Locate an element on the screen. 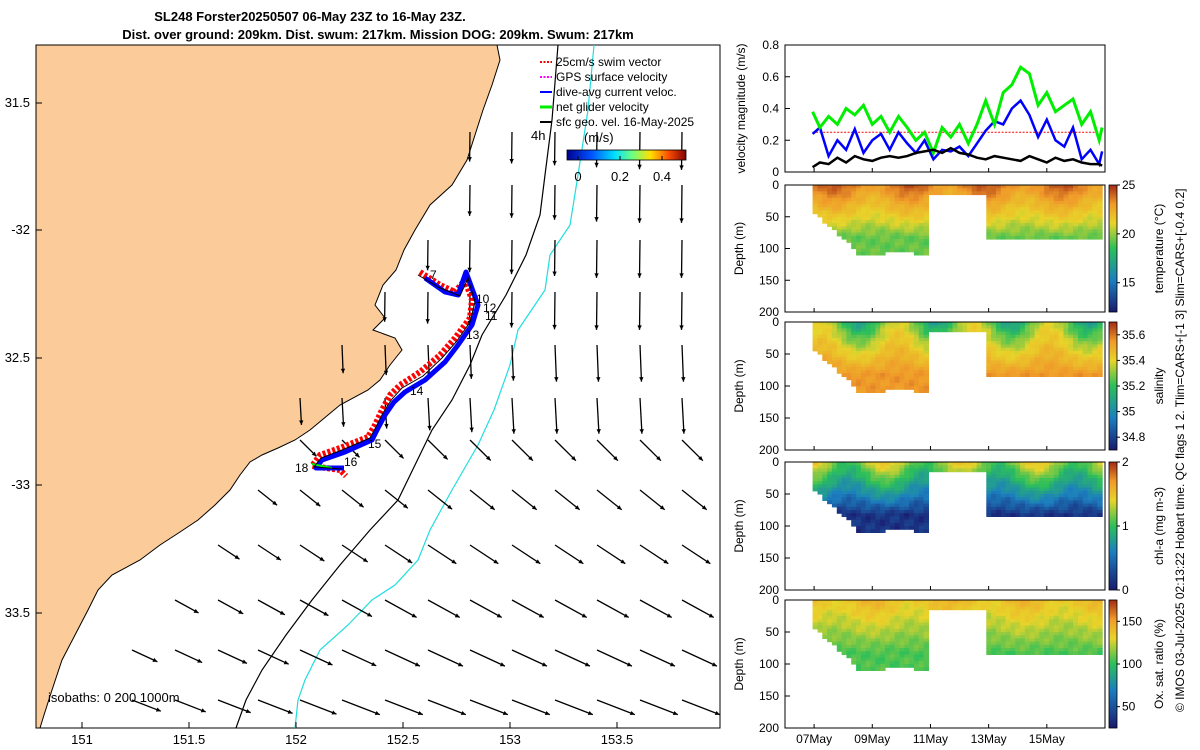 This screenshot has height=750, width=1200. colorbar-tick: 35.6 is located at coordinates (1134, 335).